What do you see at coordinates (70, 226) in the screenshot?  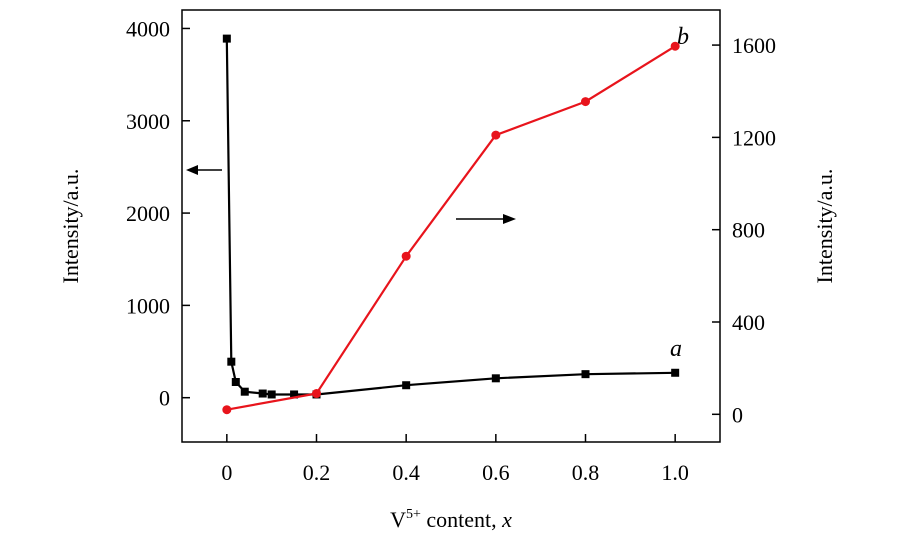 I see `y-left-axis-title: Intensity/a.u.` at bounding box center [70, 226].